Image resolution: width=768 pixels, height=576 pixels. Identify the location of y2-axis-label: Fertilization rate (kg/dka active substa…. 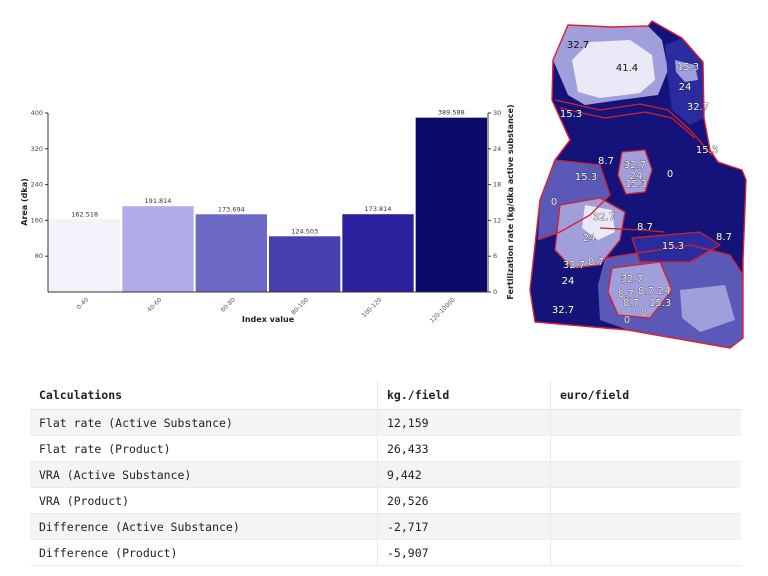
(510, 201).